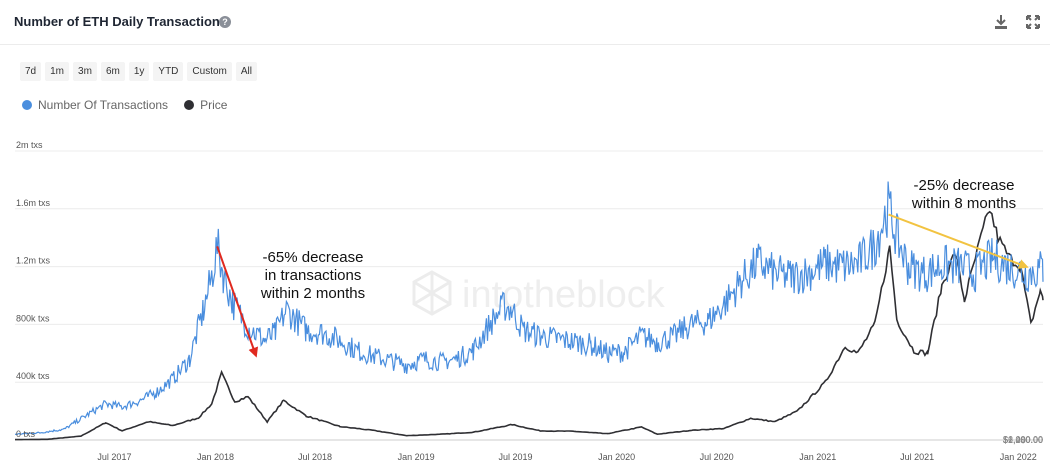 This screenshot has width=1050, height=473. Describe the element at coordinates (958, 241) in the screenshot. I see `annotation-arrow-yellow` at that location.